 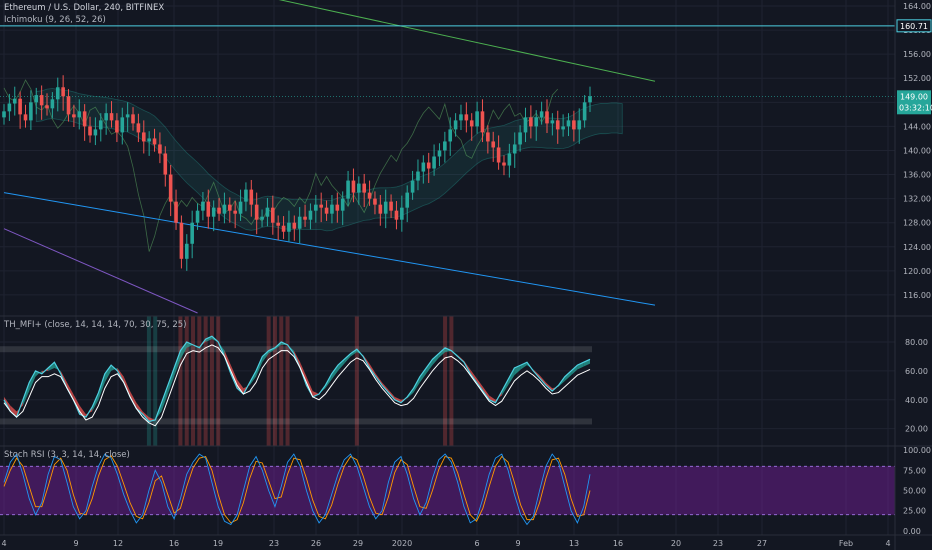 What do you see at coordinates (914, 102) in the screenshot?
I see `last-price-tag-box` at bounding box center [914, 102].